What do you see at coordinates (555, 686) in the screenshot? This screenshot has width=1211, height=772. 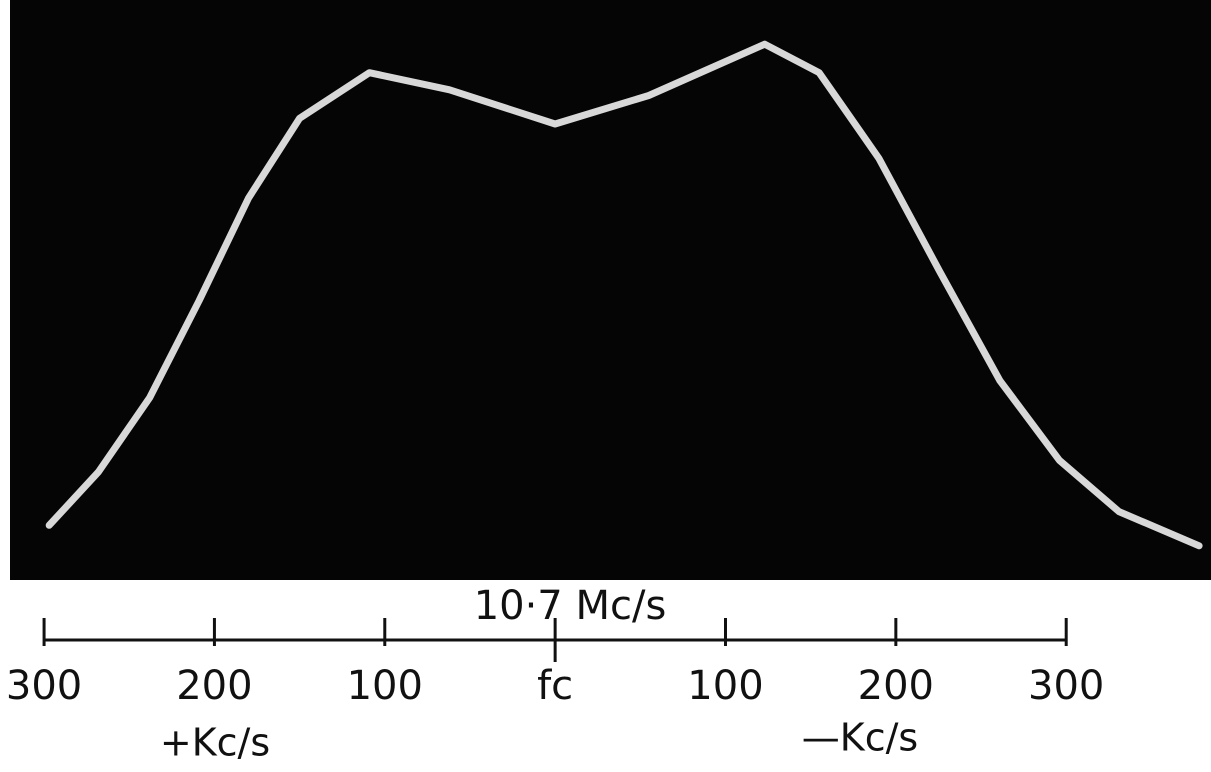 I see `x-tick-label: fc` at bounding box center [555, 686].